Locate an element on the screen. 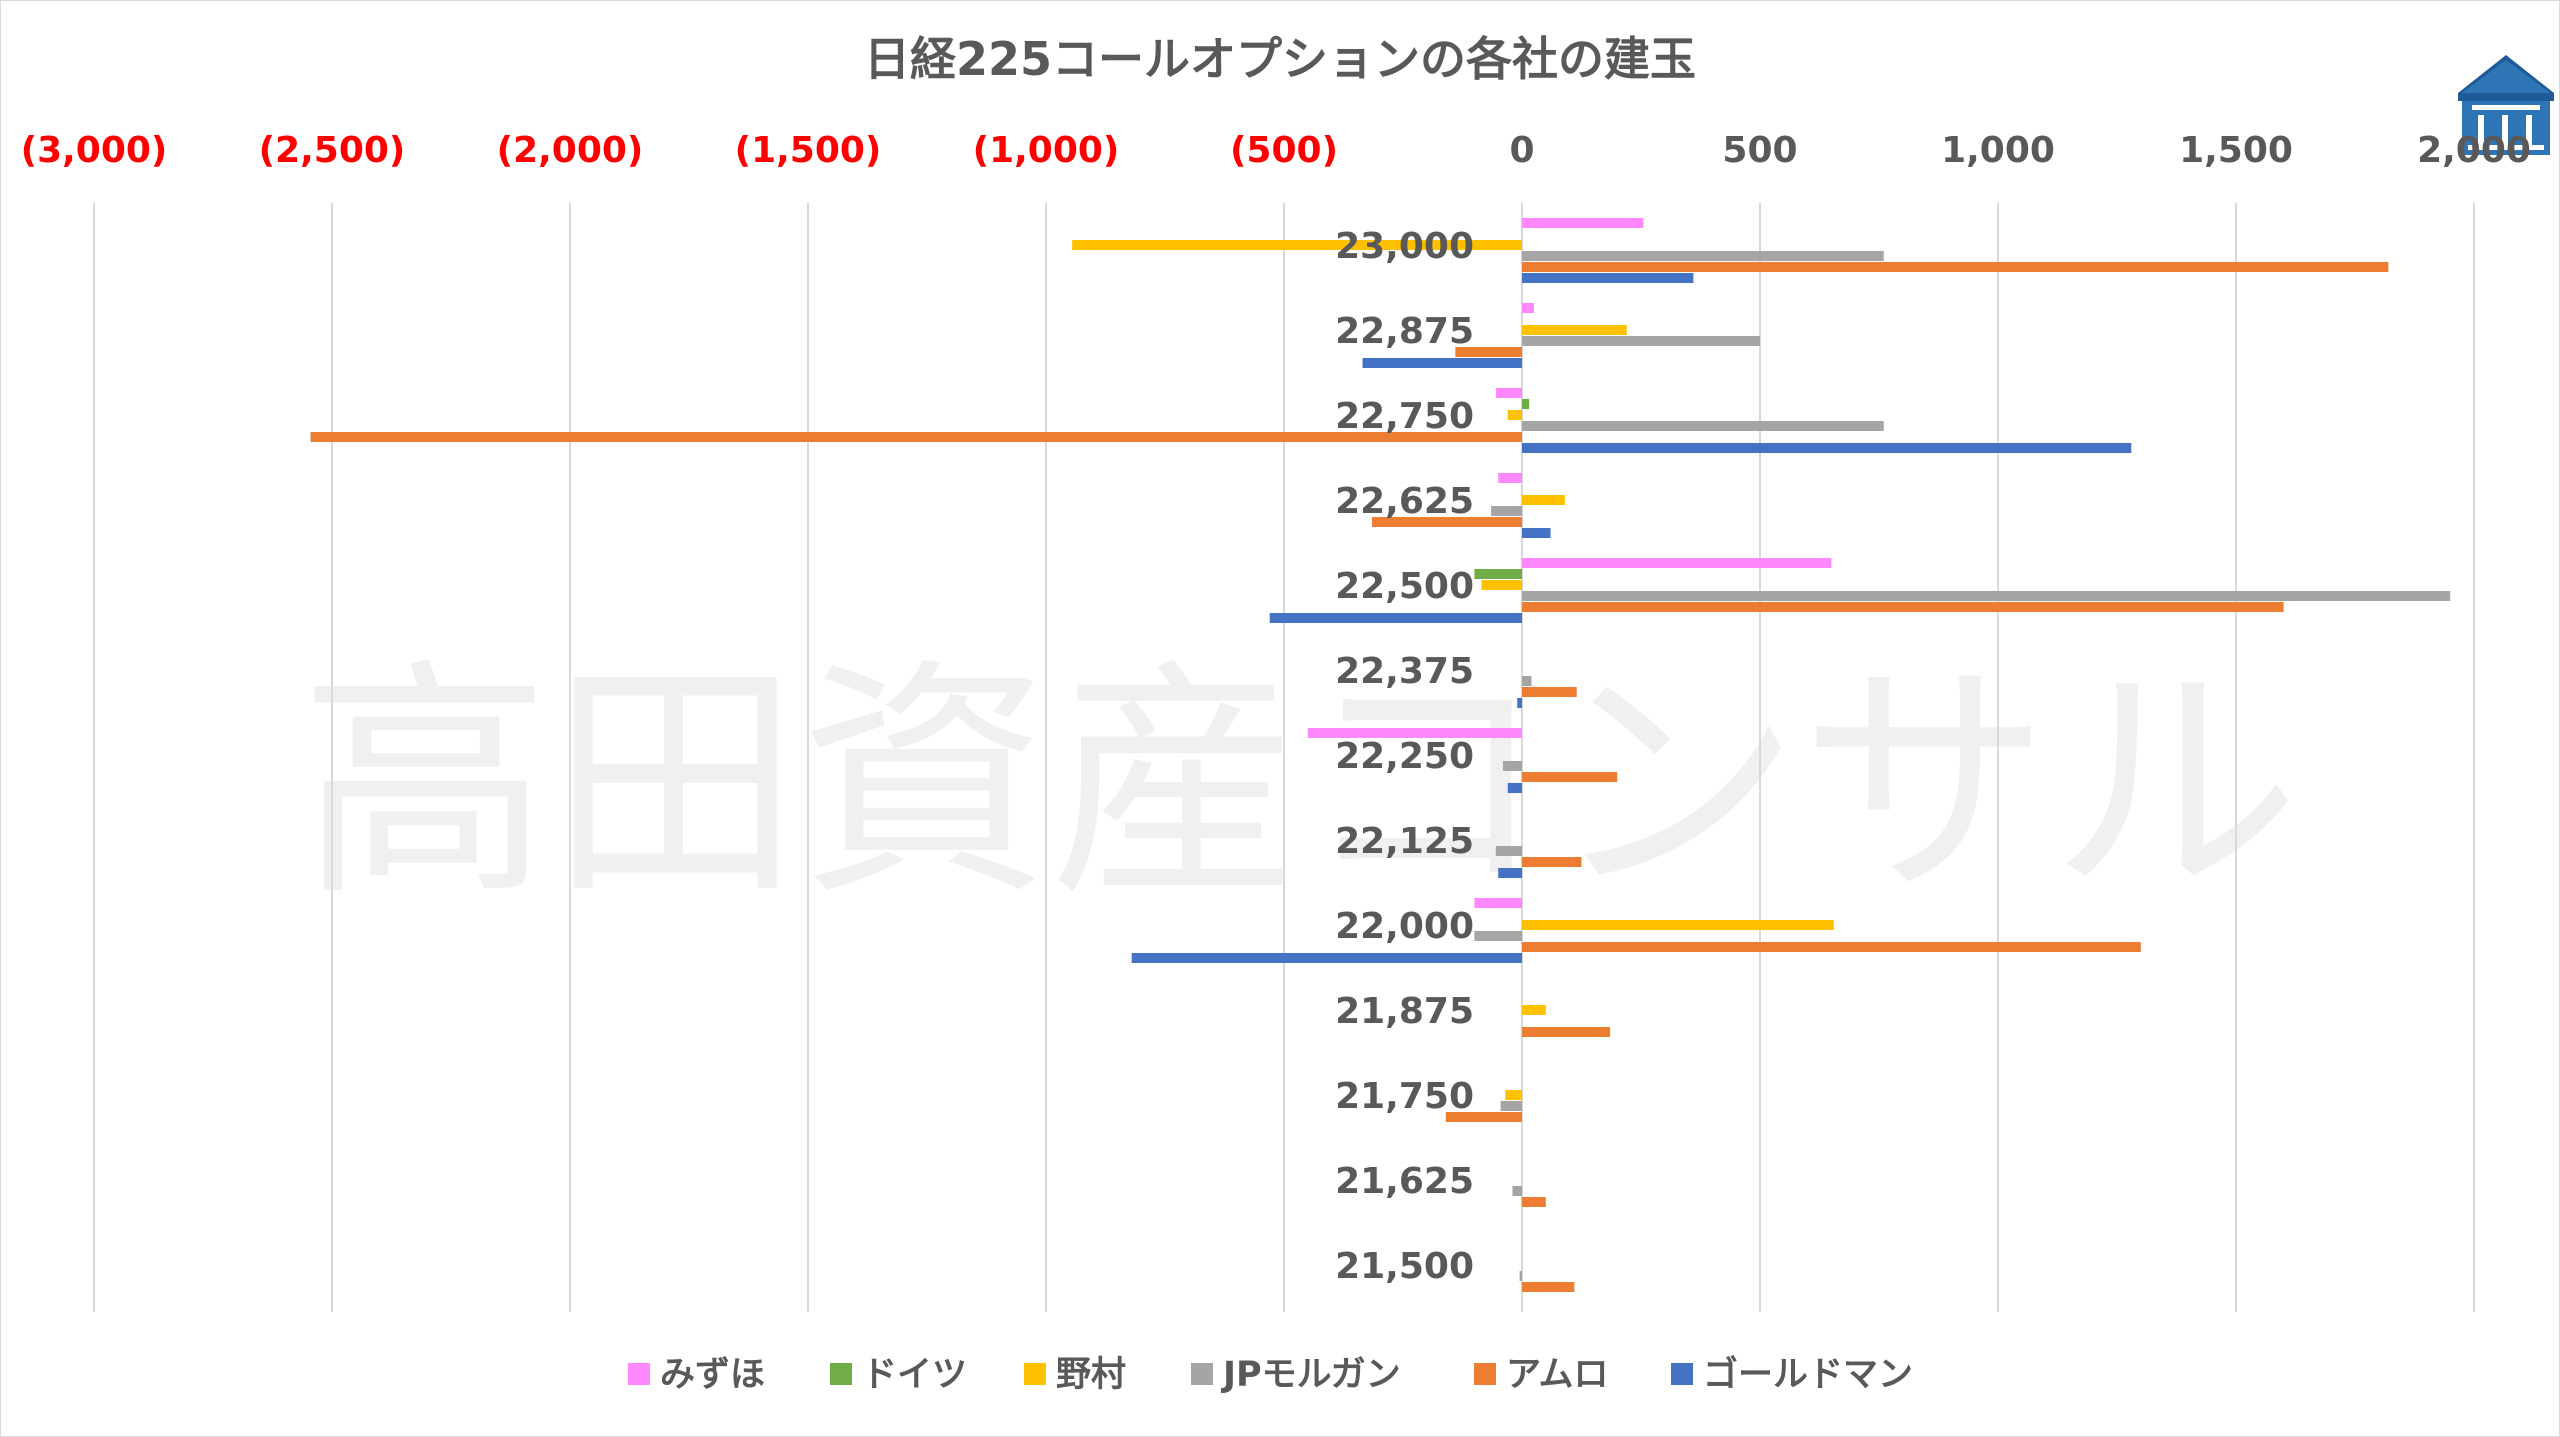  legend-label: ドイツ is located at coordinates (914, 1375).